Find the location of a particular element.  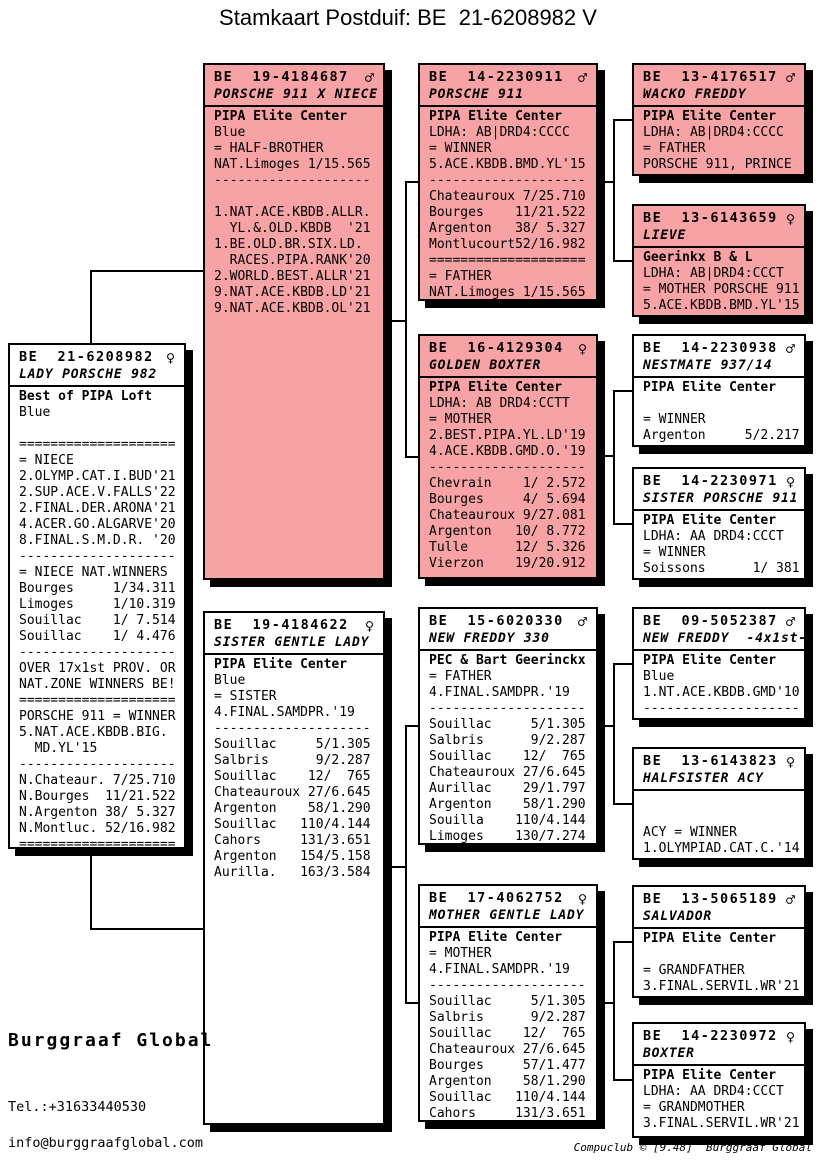

pigeon-name: GOLDEN BOXTER is located at coordinates (485, 365).